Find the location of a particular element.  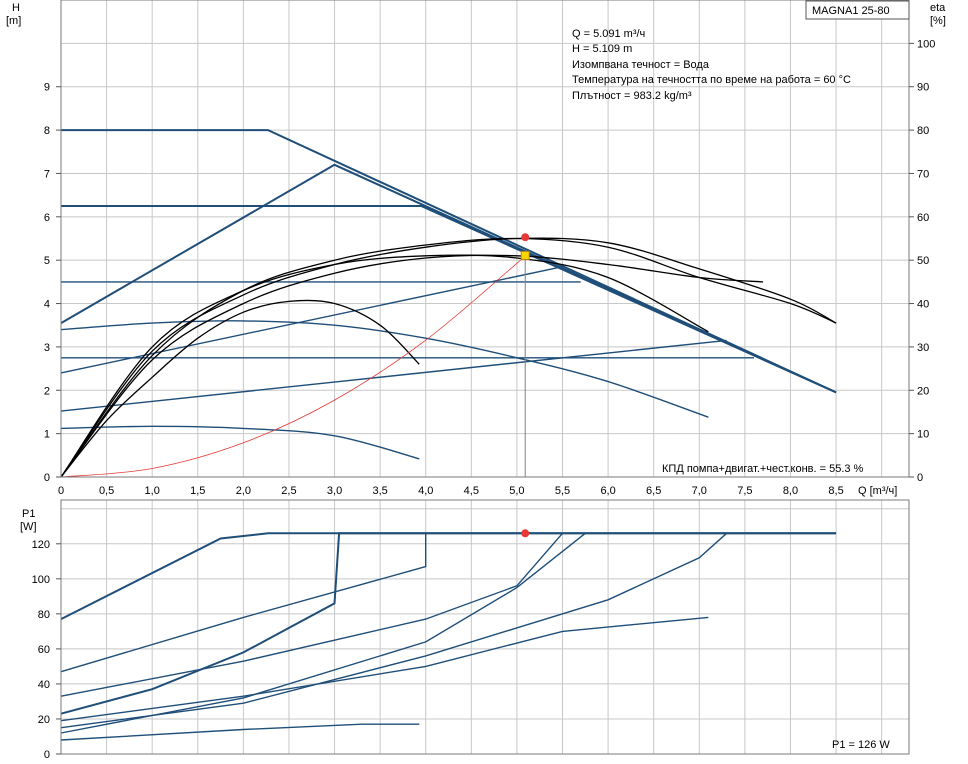

efficiency-note: КПД помпа+двигат.+чест.конв. = 55.3 % is located at coordinates (763, 469).